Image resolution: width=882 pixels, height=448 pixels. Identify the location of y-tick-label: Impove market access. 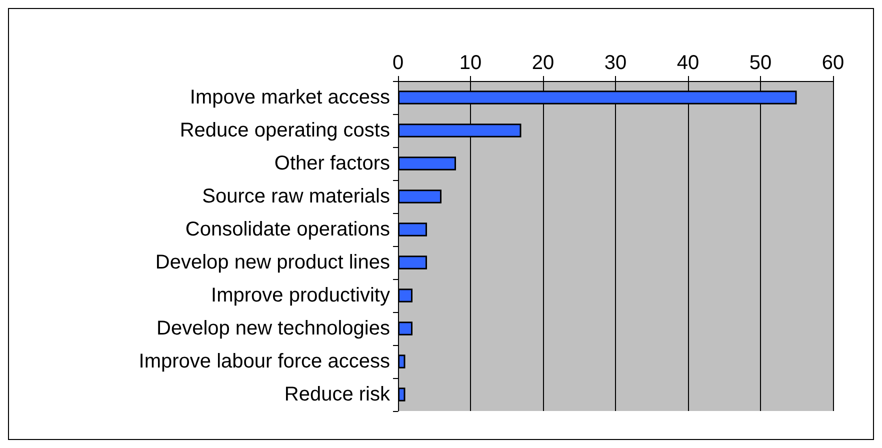
(290, 97).